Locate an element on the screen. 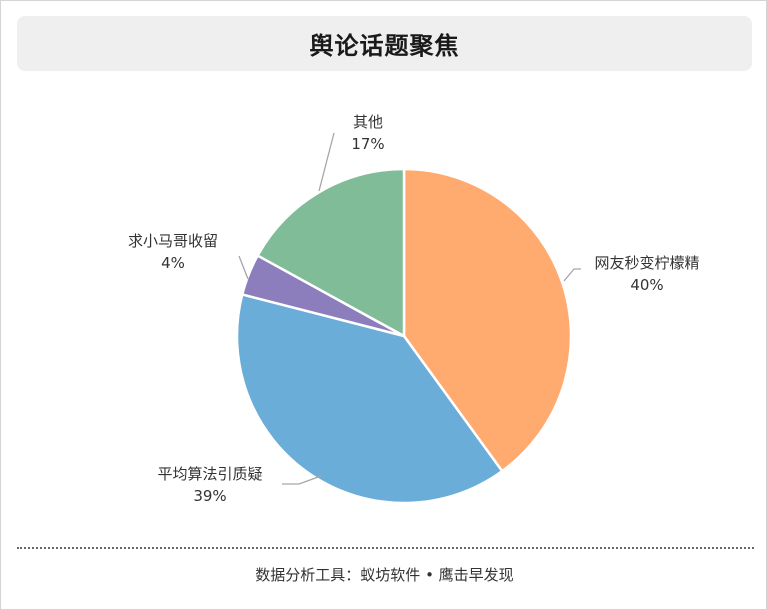 This screenshot has width=767, height=610. footer-source: 数据分析工具：蚁坊软件 • 鹰击早发现 is located at coordinates (384, 575).